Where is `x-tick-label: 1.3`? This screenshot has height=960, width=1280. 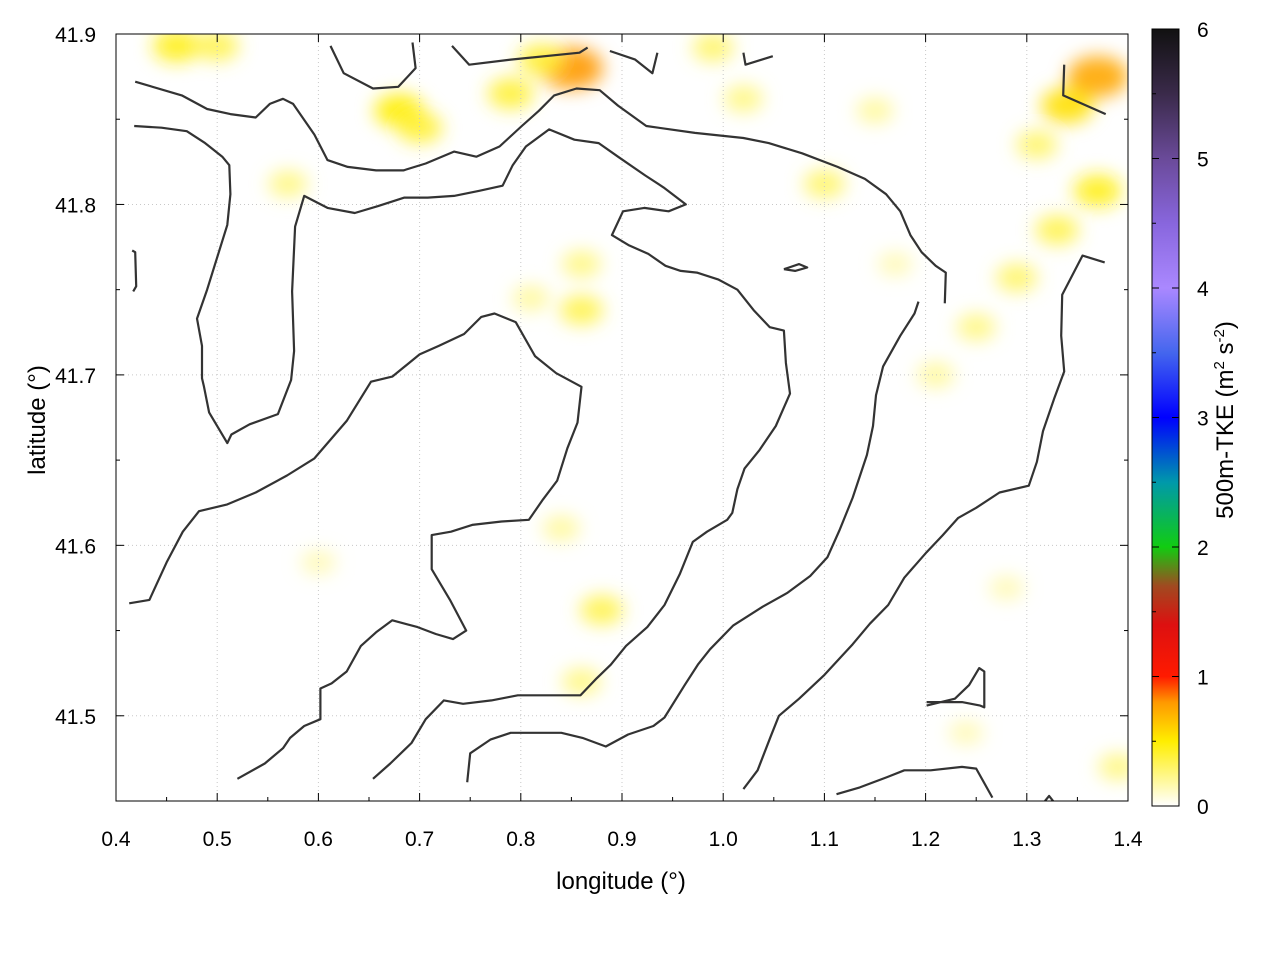
x-tick-label: 1.3 is located at coordinates (1026, 839).